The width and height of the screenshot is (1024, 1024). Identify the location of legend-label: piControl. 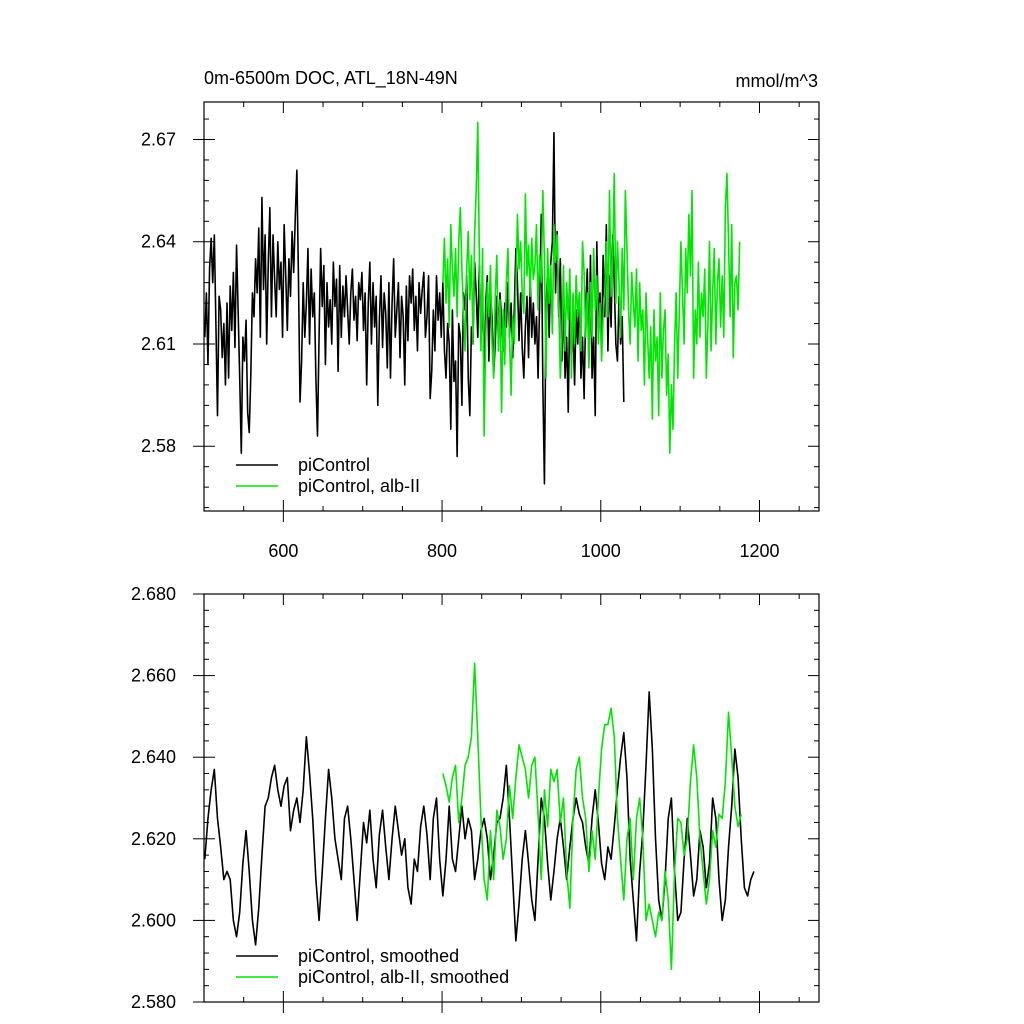
(334, 465).